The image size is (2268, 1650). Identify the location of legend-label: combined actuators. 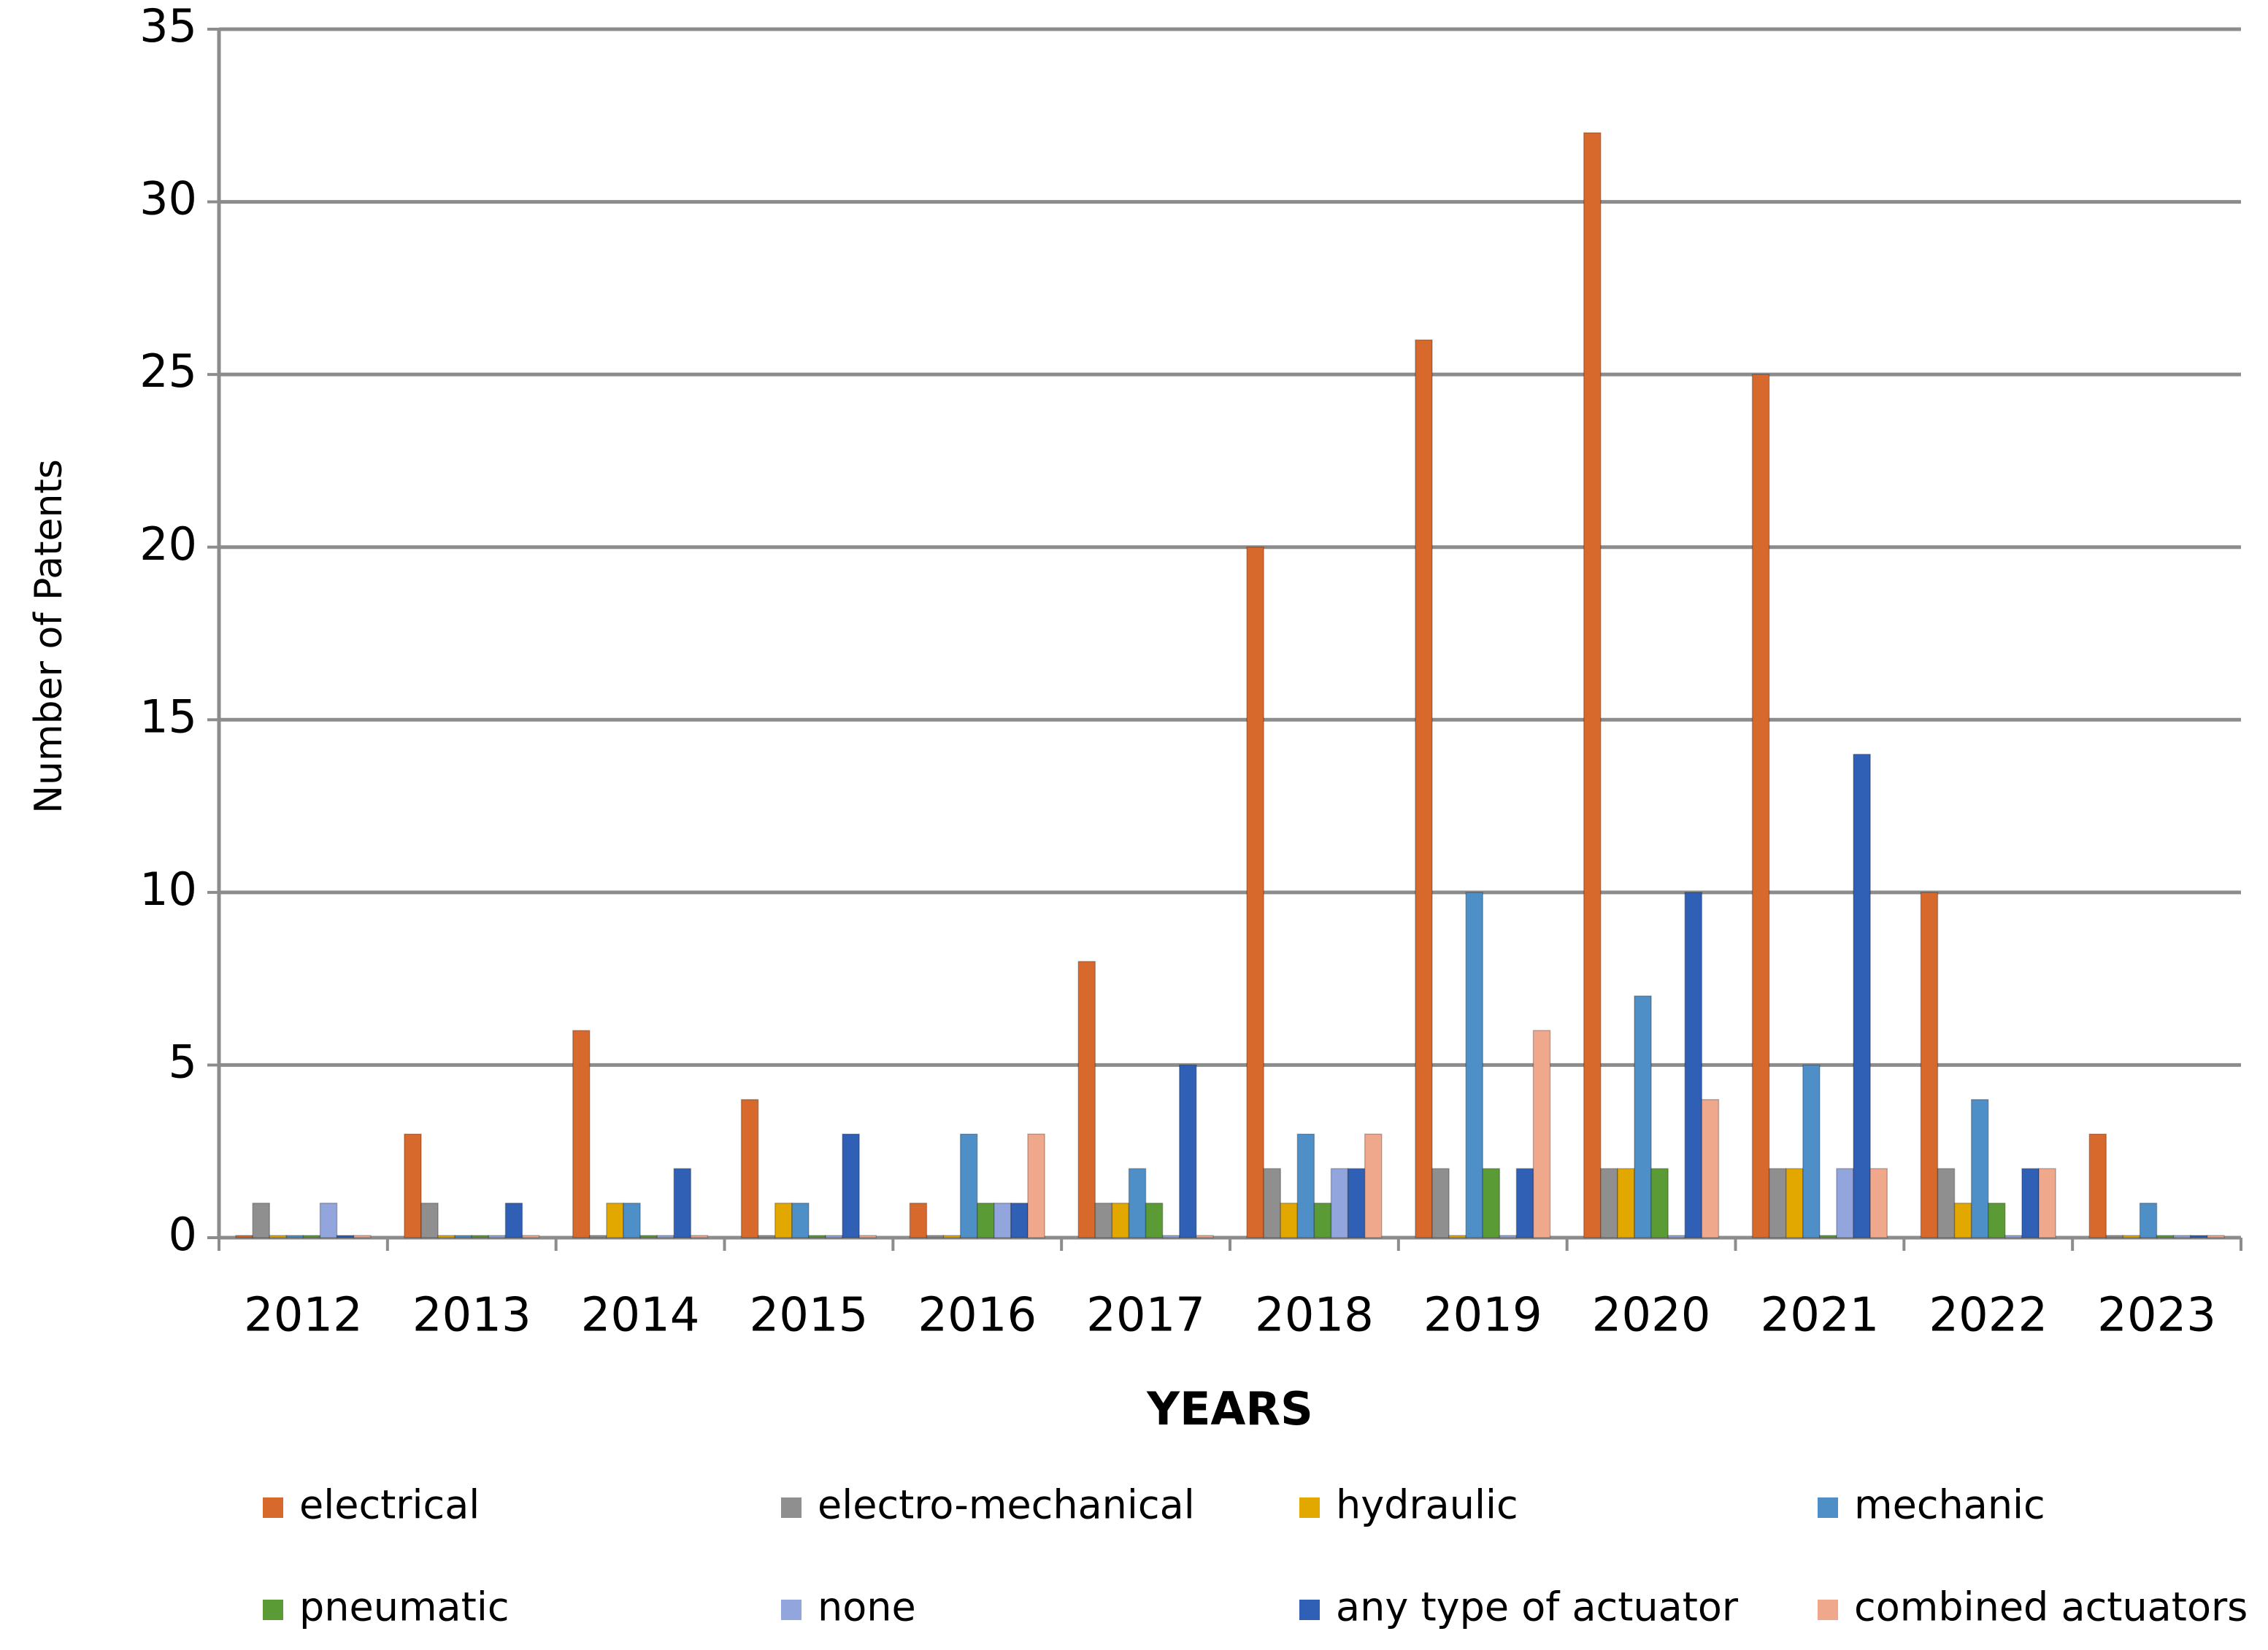
(2051, 1607).